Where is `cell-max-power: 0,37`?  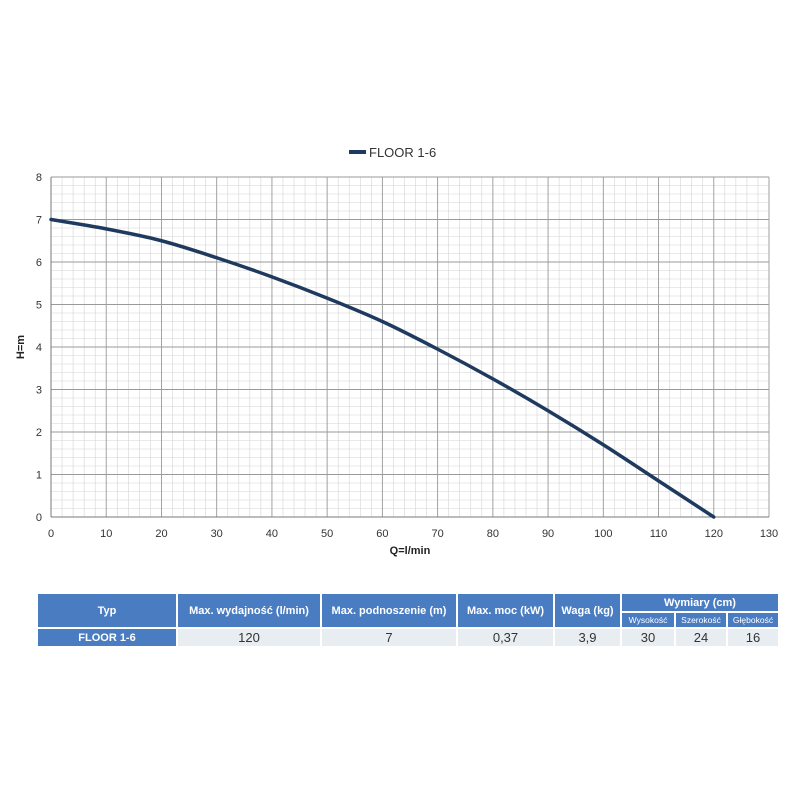 cell-max-power: 0,37 is located at coordinates (505, 637).